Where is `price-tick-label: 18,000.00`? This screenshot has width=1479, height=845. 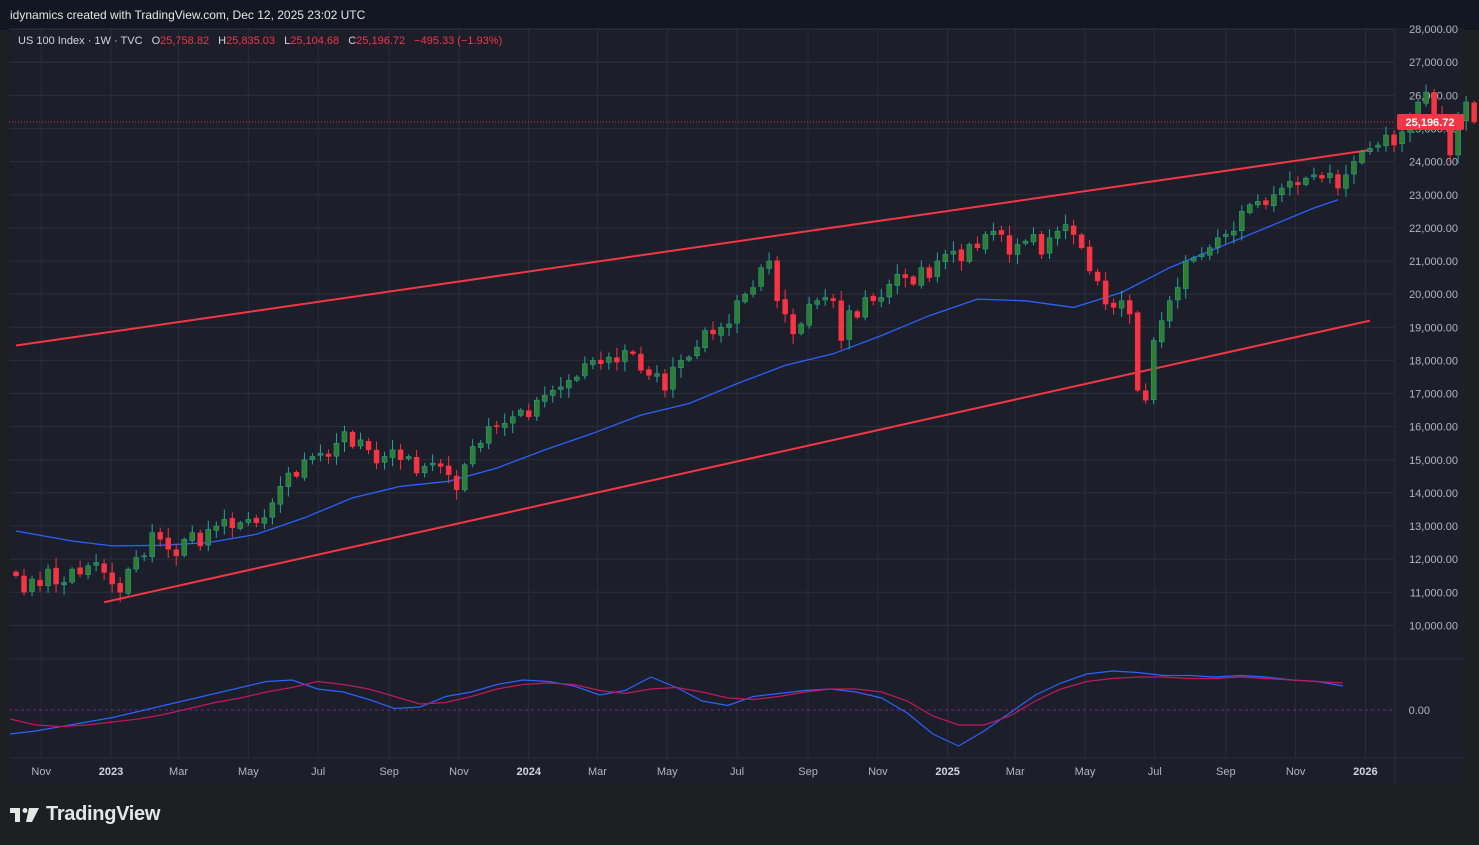 price-tick-label: 18,000.00 is located at coordinates (1433, 361).